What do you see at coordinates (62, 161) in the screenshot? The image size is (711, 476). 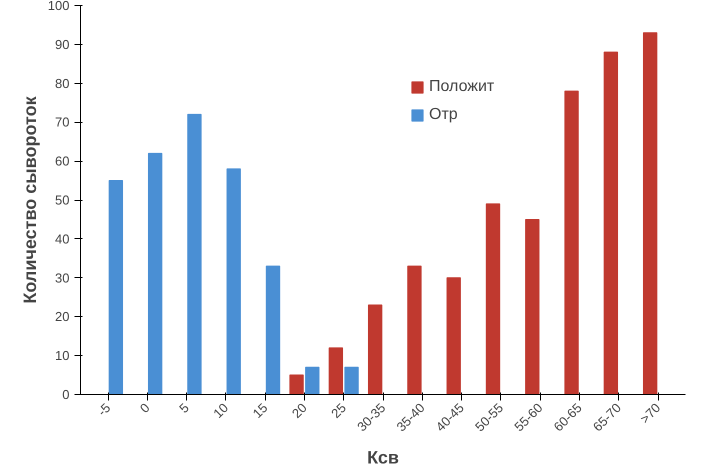 I see `y-tick-label: 60` at bounding box center [62, 161].